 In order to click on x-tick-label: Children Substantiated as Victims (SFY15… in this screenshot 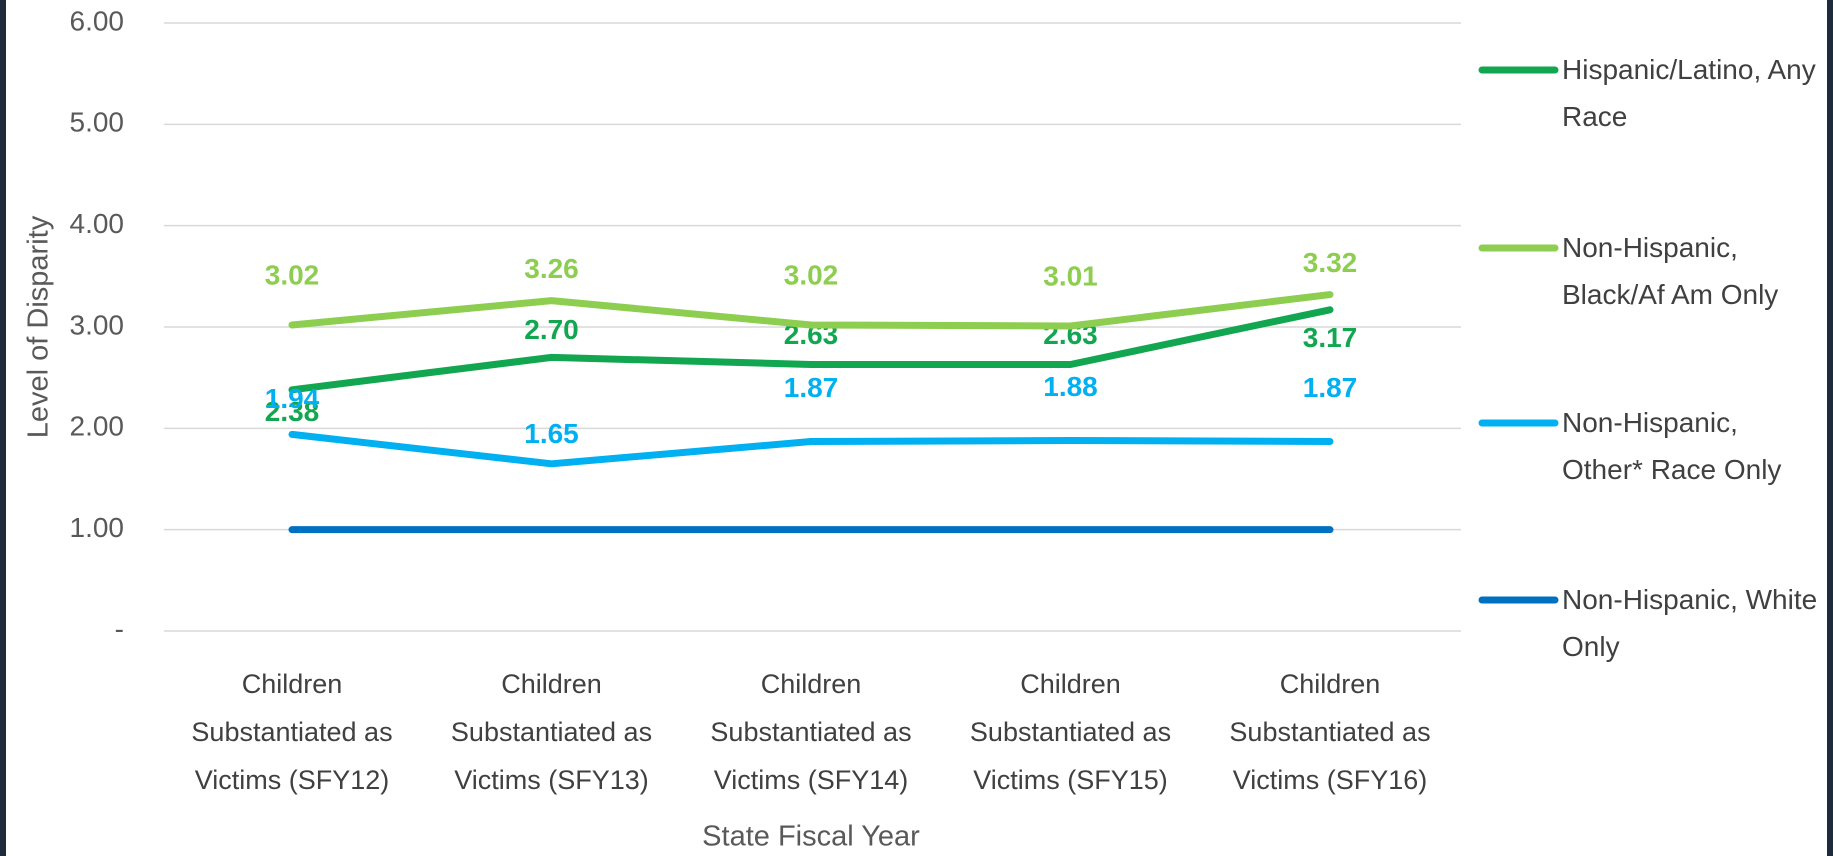, I will do `click(1070, 732)`.